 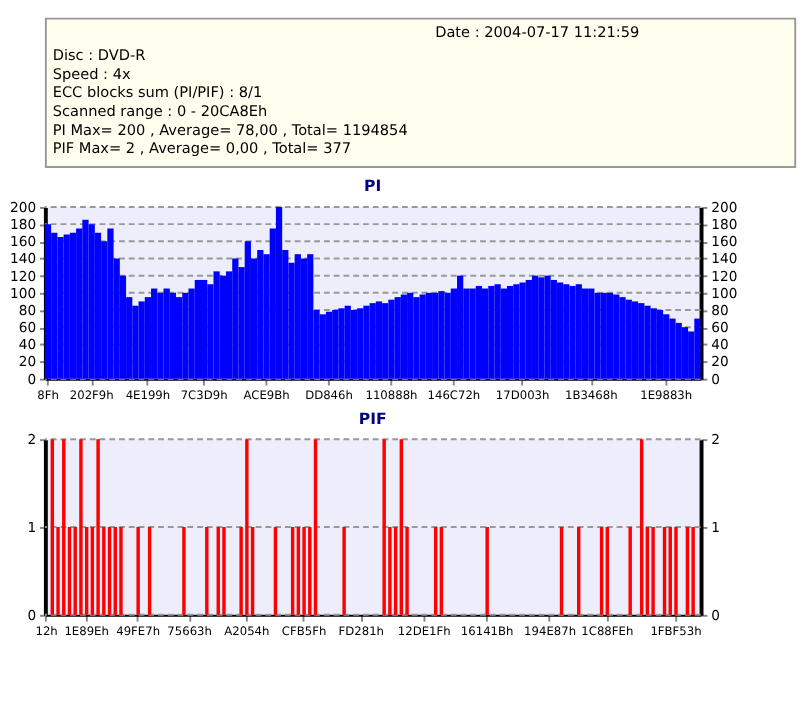 What do you see at coordinates (372, 418) in the screenshot?
I see `chart-title: PIF` at bounding box center [372, 418].